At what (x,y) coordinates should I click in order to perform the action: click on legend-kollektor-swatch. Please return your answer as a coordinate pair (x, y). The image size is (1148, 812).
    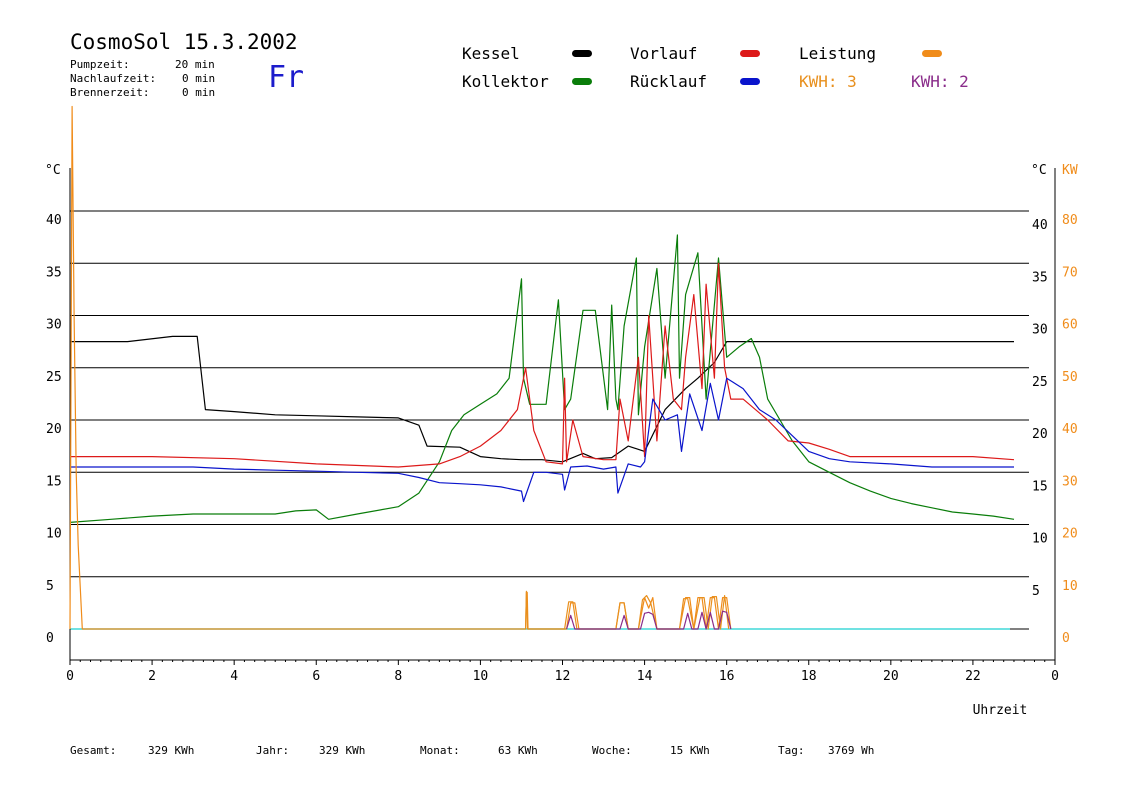
    Looking at the image, I should click on (582, 81).